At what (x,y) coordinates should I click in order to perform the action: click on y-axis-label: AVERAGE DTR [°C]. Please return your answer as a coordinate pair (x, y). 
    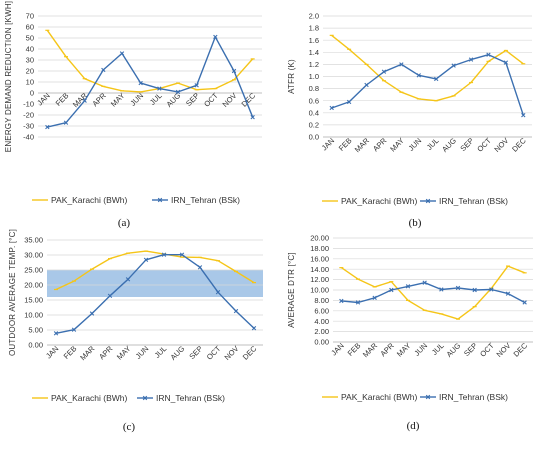
    Looking at the image, I should click on (291, 290).